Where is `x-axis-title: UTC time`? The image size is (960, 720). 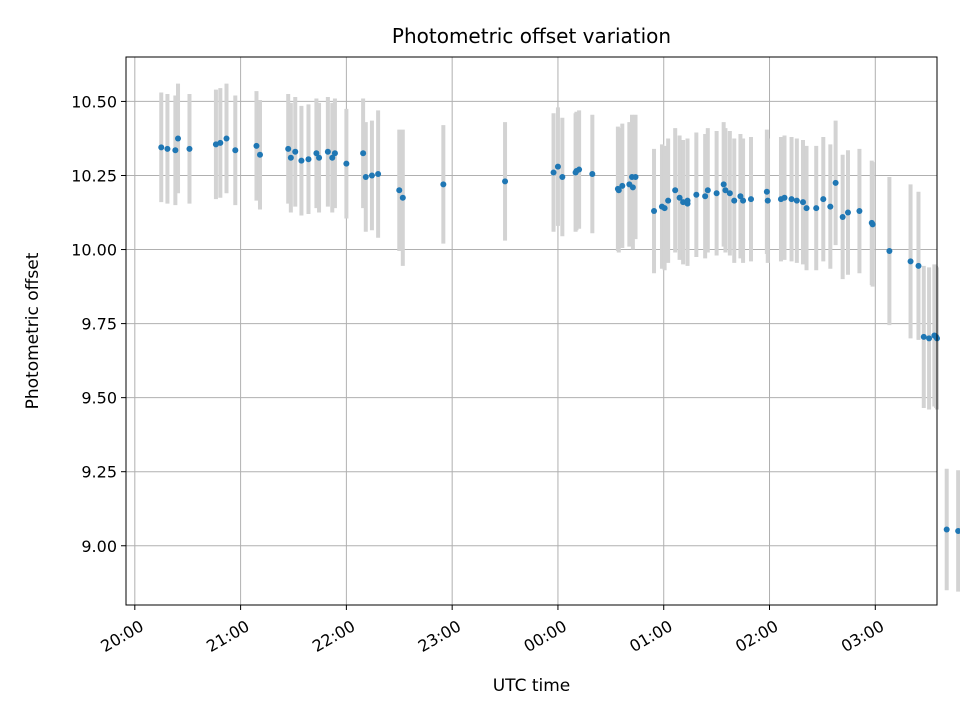
x-axis-title: UTC time is located at coordinates (532, 686).